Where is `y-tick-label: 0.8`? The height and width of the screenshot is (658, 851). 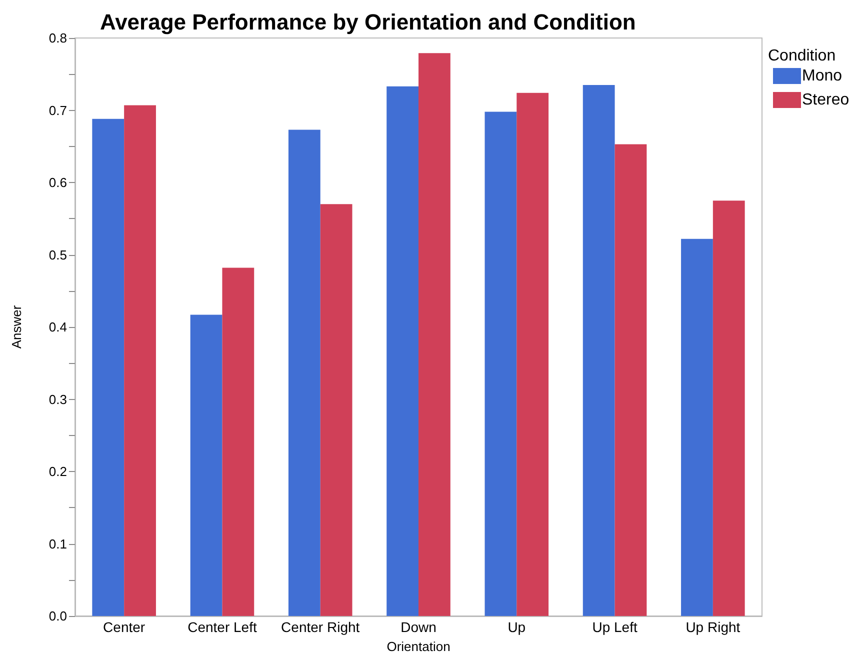 y-tick-label: 0.8 is located at coordinates (57, 38).